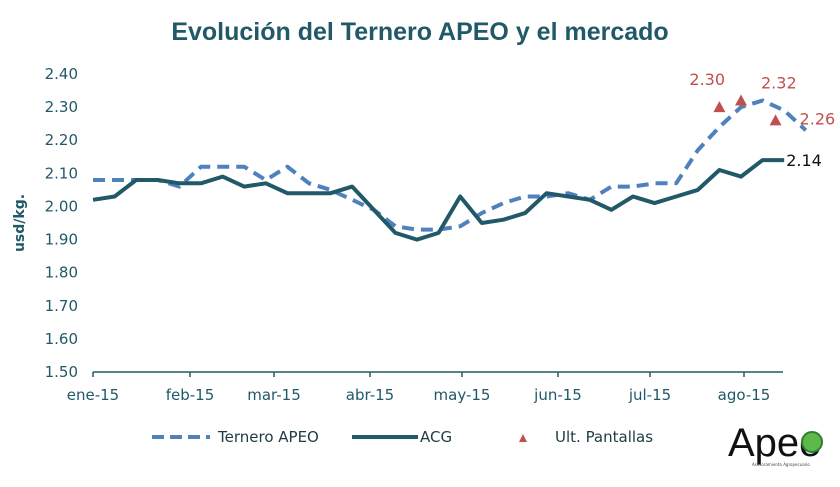 This screenshot has width=840, height=487. What do you see at coordinates (61, 372) in the screenshot?
I see `y-tick-label: 1.50` at bounding box center [61, 372].